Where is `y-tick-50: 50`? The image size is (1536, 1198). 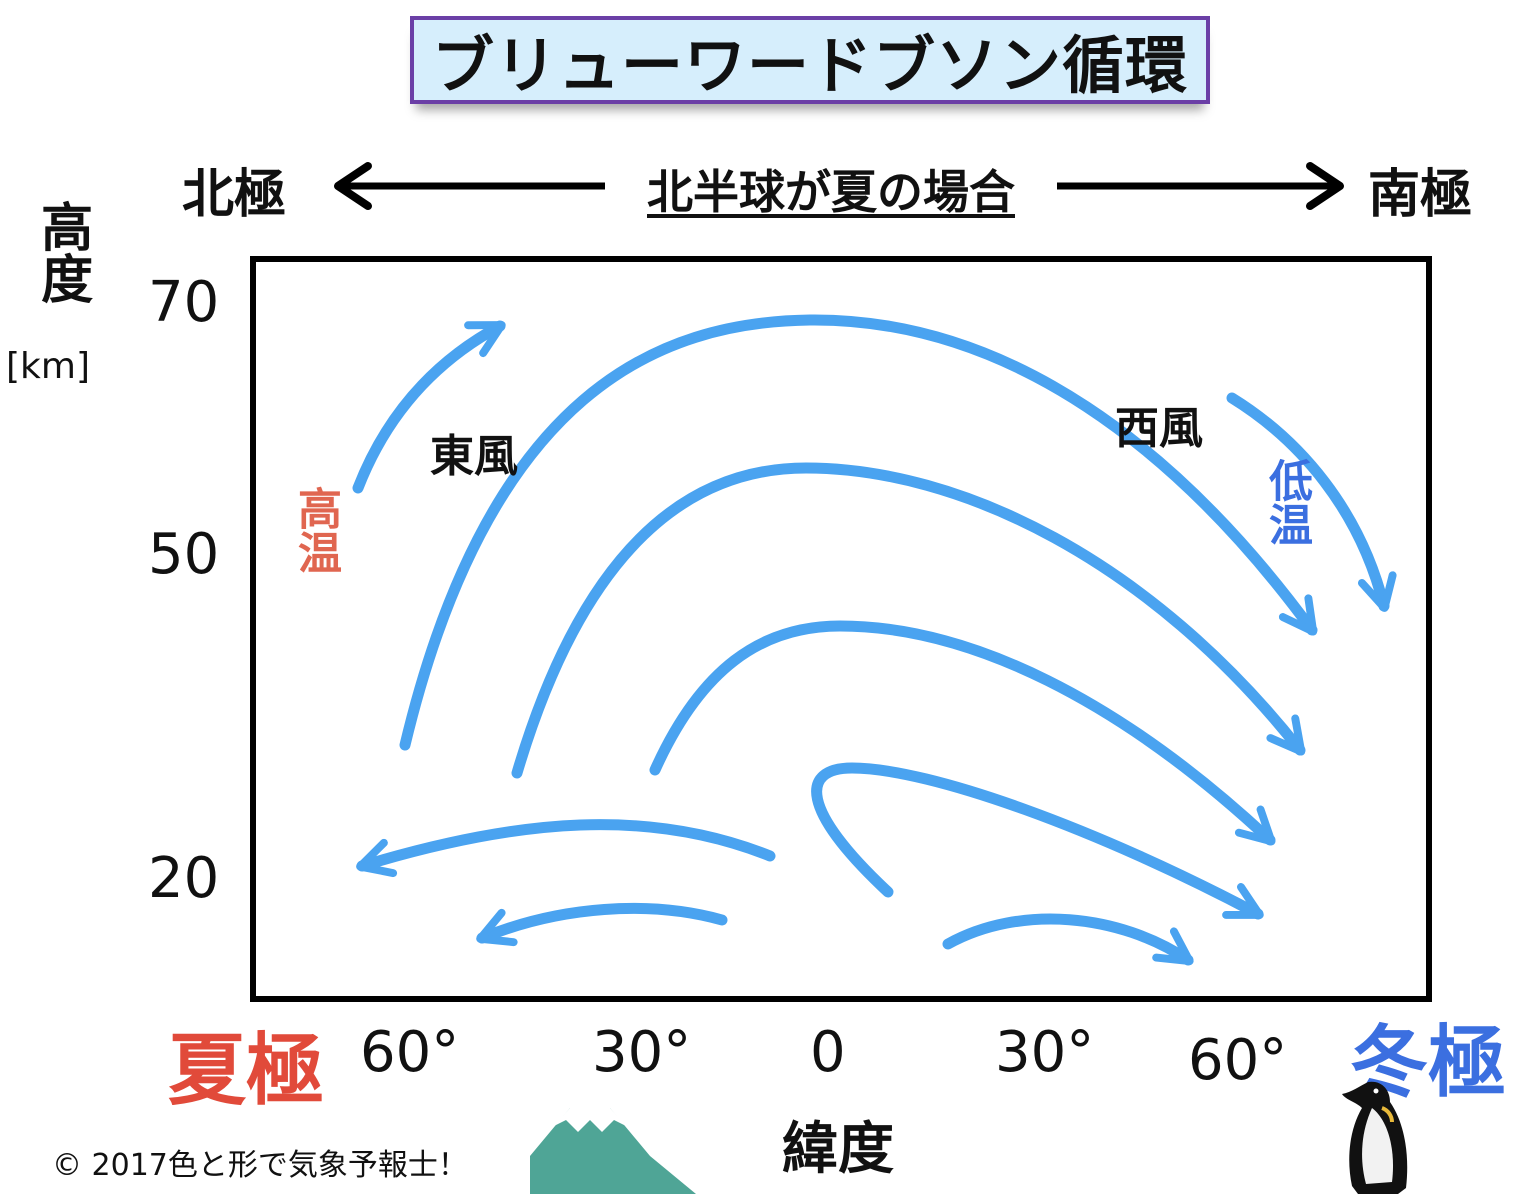
y-tick-50: 50 is located at coordinates (184, 554).